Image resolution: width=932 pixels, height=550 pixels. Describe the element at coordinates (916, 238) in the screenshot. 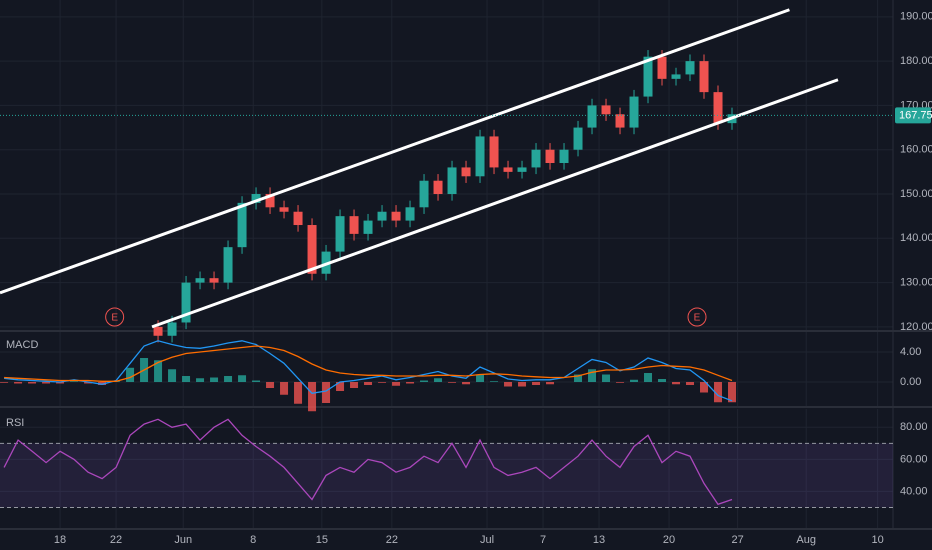

I see `y-tick-label: 140.00` at that location.